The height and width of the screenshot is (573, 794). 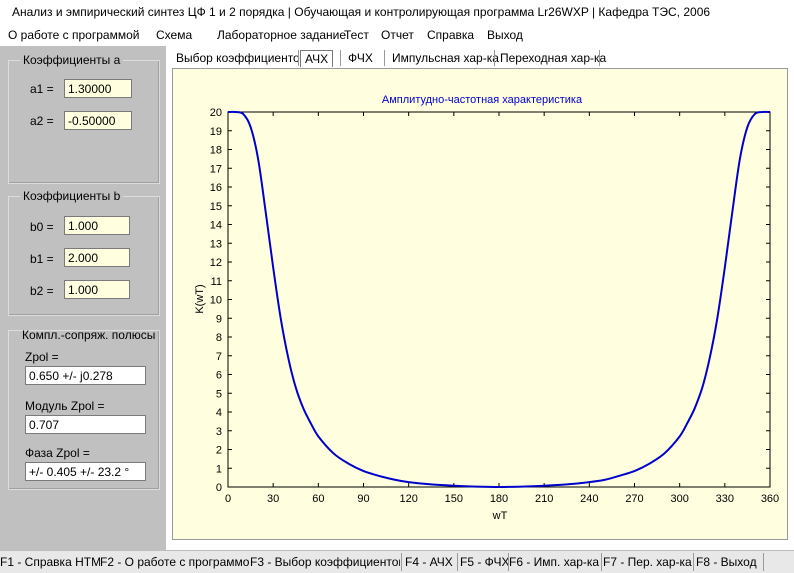 I want to click on fkey-f7: F7 - Пер. хар-ка, so click(x=647, y=562).